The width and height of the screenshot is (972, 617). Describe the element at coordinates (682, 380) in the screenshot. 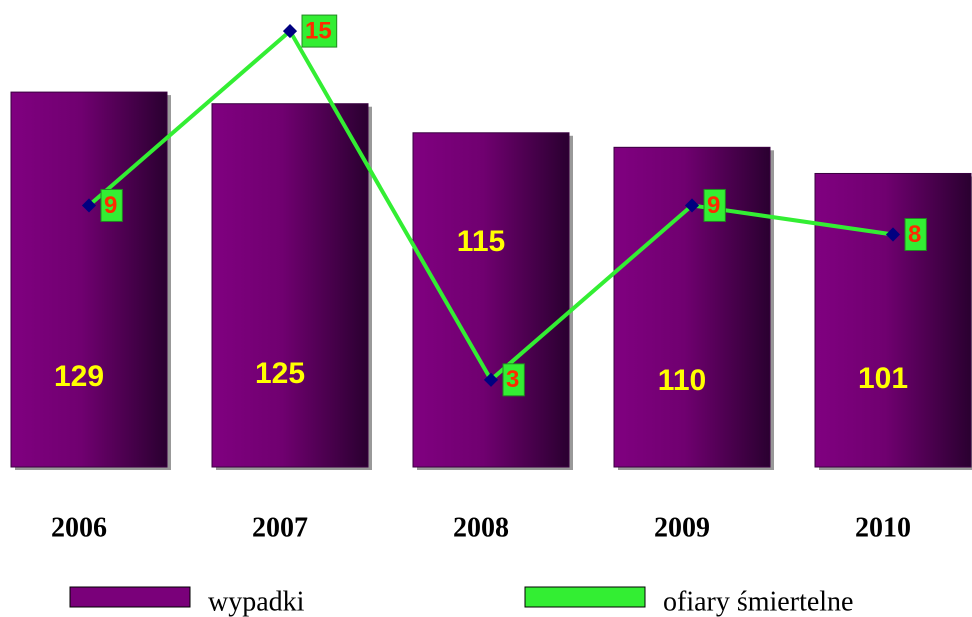

I see `bar-value-label: 110` at that location.